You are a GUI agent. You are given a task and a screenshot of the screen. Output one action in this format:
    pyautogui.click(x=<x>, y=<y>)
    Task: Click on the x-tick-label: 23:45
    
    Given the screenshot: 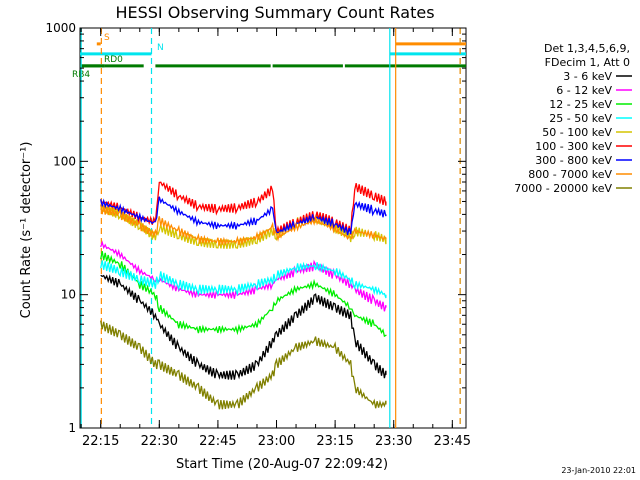 What is the action you would take?
    pyautogui.click(x=452, y=441)
    